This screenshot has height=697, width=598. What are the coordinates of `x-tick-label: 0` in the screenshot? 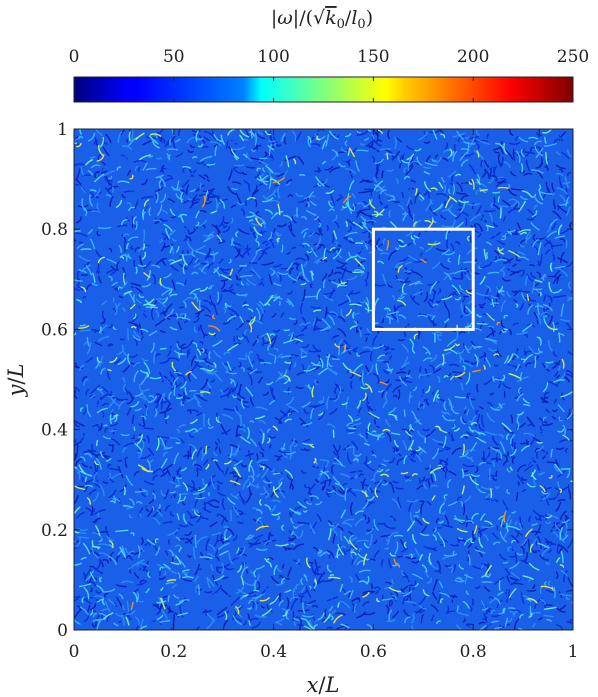 It's located at (74, 652).